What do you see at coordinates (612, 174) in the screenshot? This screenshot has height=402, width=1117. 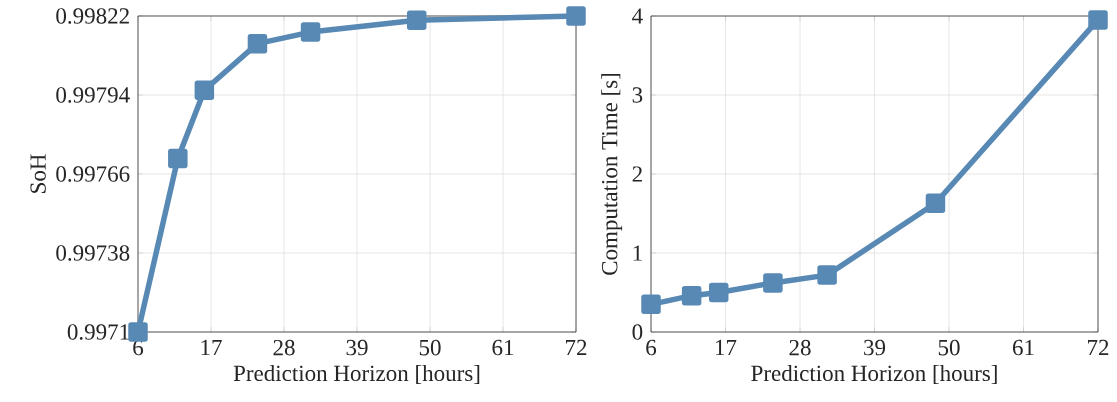 I see `y-axis-title: Computation Time [s]` at bounding box center [612, 174].